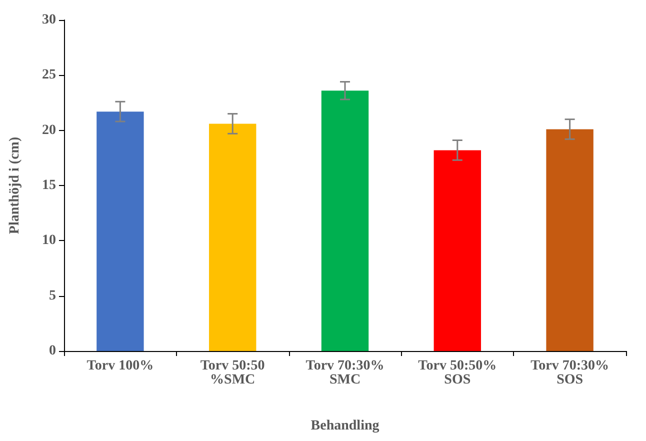 The height and width of the screenshot is (441, 646). I want to click on y-tick-label: 0, so click(52, 351).